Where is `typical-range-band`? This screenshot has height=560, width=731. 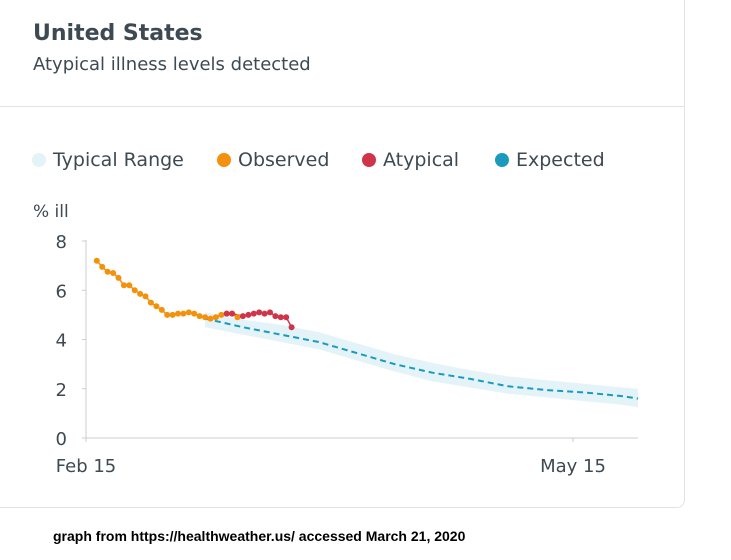
typical-range-band is located at coordinates (421, 360).